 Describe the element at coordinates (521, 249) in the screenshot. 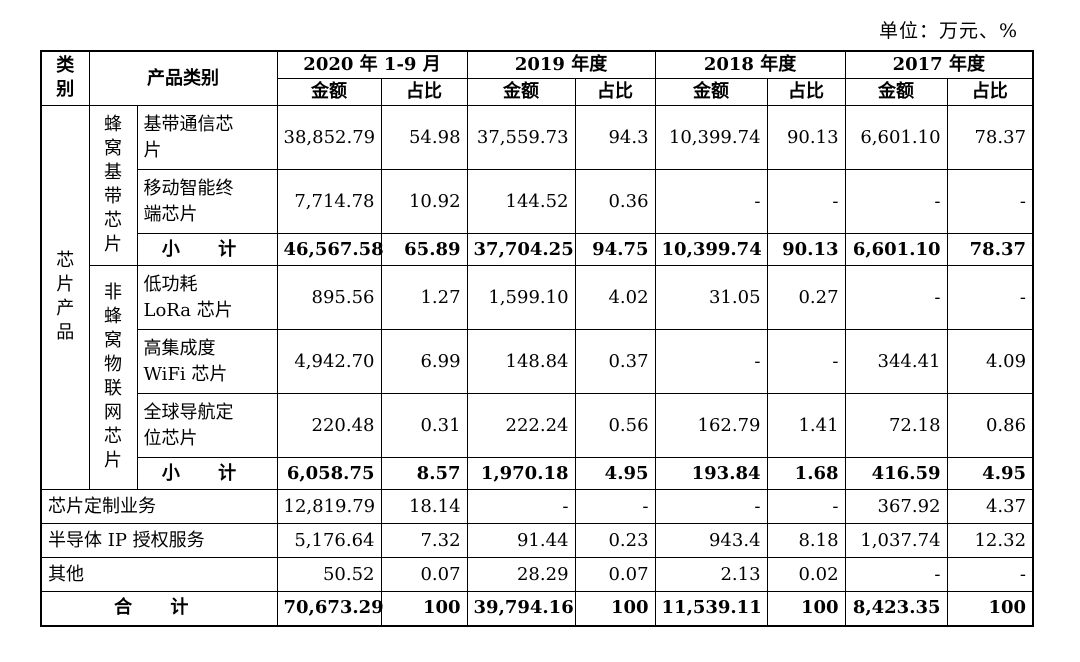

I see `amount-cell: 37,704.25` at that location.